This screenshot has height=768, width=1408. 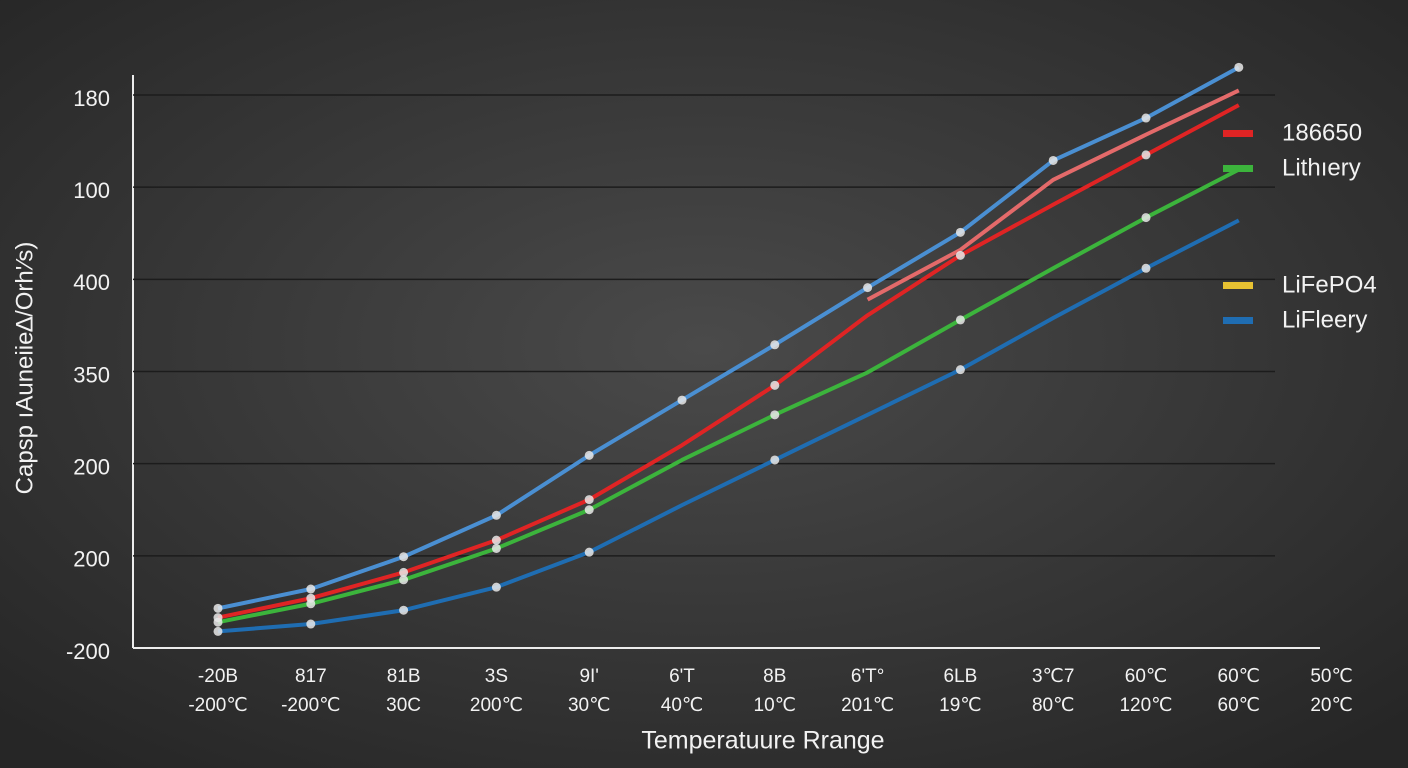 I want to click on x-tick-label: 20℃, so click(x=1331, y=705).